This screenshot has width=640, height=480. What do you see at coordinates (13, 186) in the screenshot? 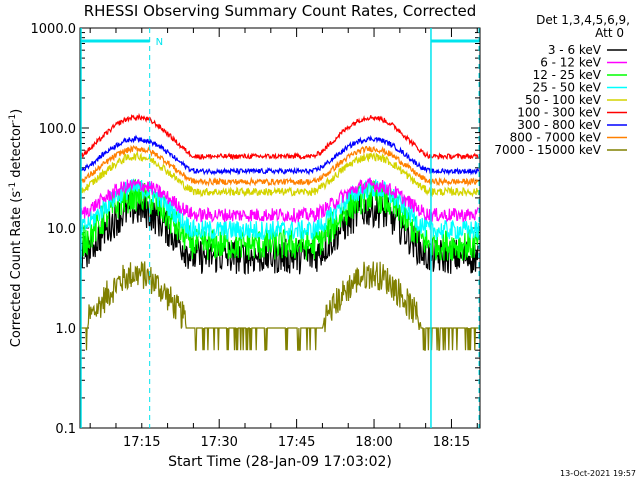
I see `y-axis-label-sup1: -1` at bounding box center [13, 186].